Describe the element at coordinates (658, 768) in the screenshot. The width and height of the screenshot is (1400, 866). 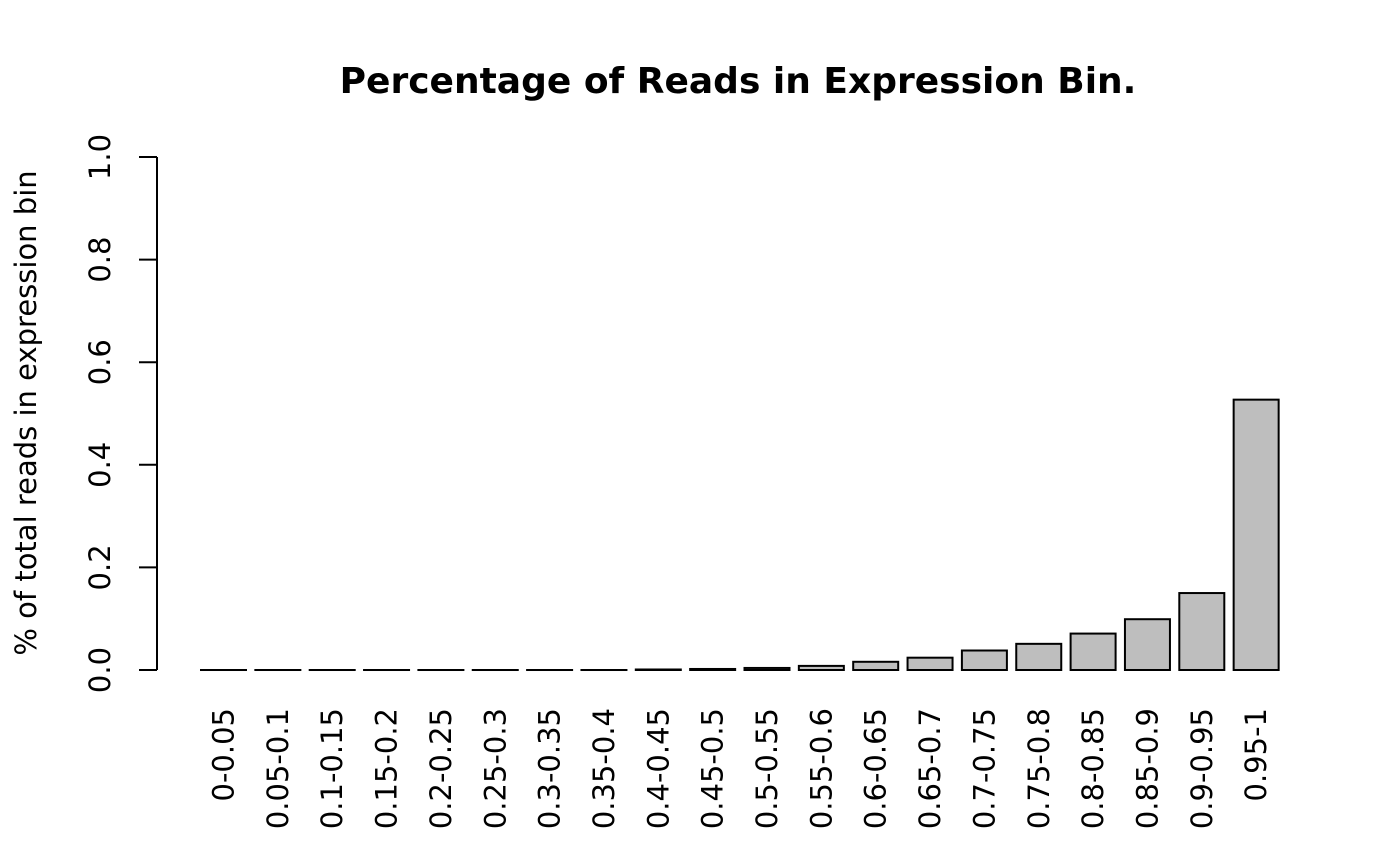
I see `x-tick-label: 0.4-0.45` at that location.